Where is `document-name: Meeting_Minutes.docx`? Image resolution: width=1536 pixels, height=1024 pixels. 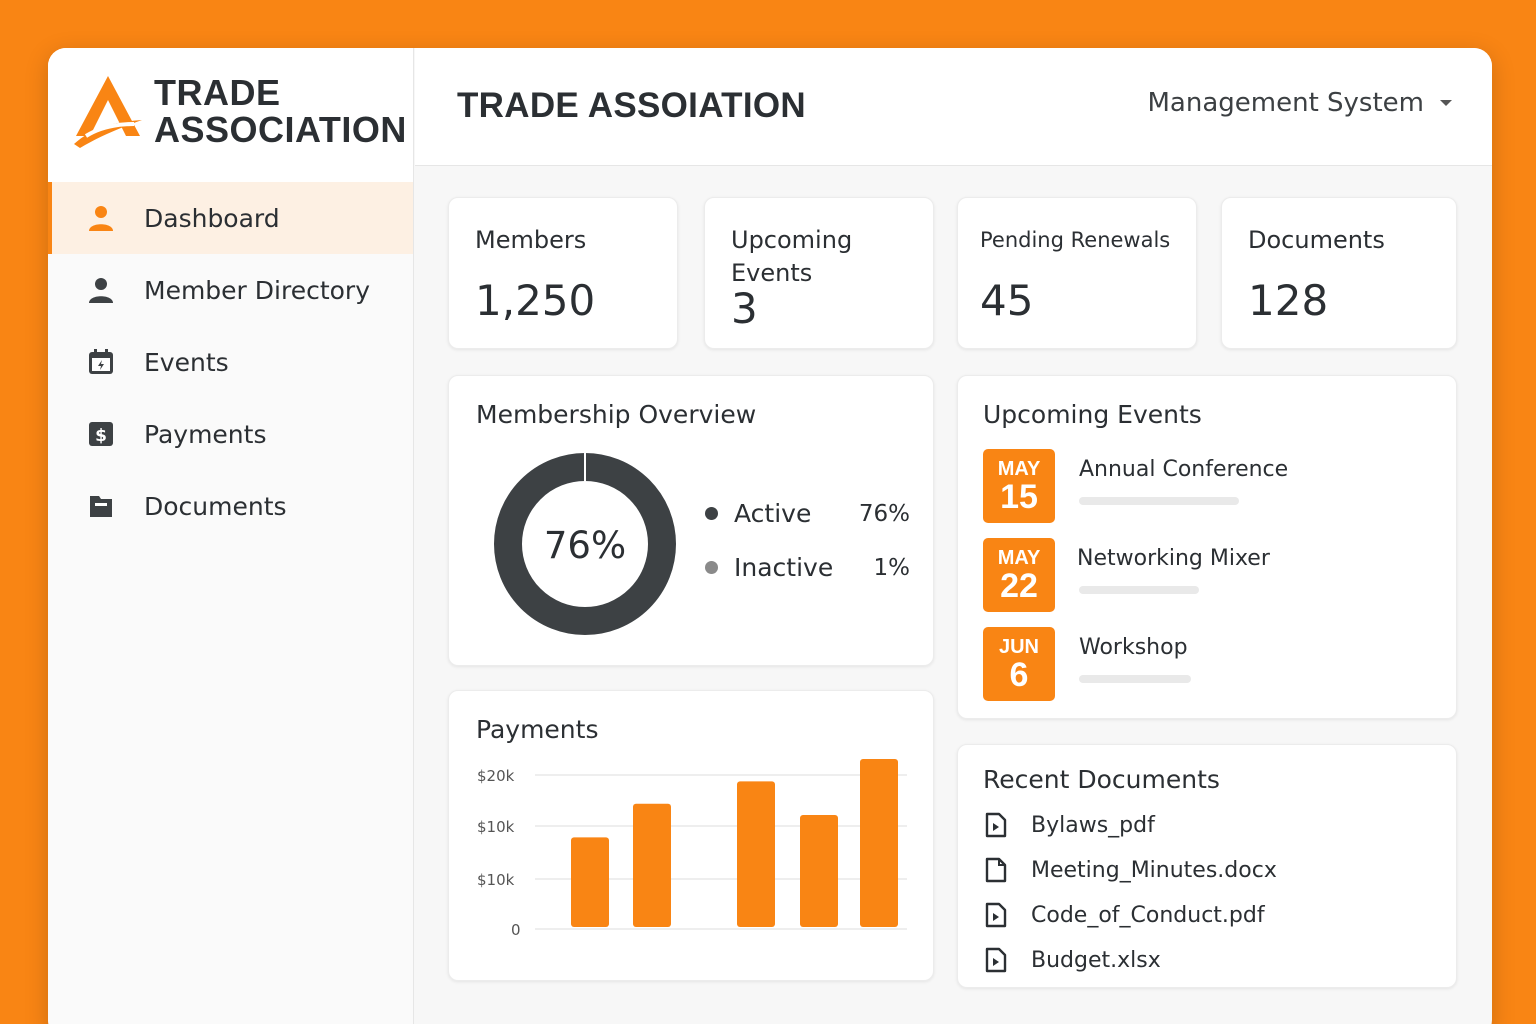
document-name: Meeting_Minutes.docx is located at coordinates (1154, 870).